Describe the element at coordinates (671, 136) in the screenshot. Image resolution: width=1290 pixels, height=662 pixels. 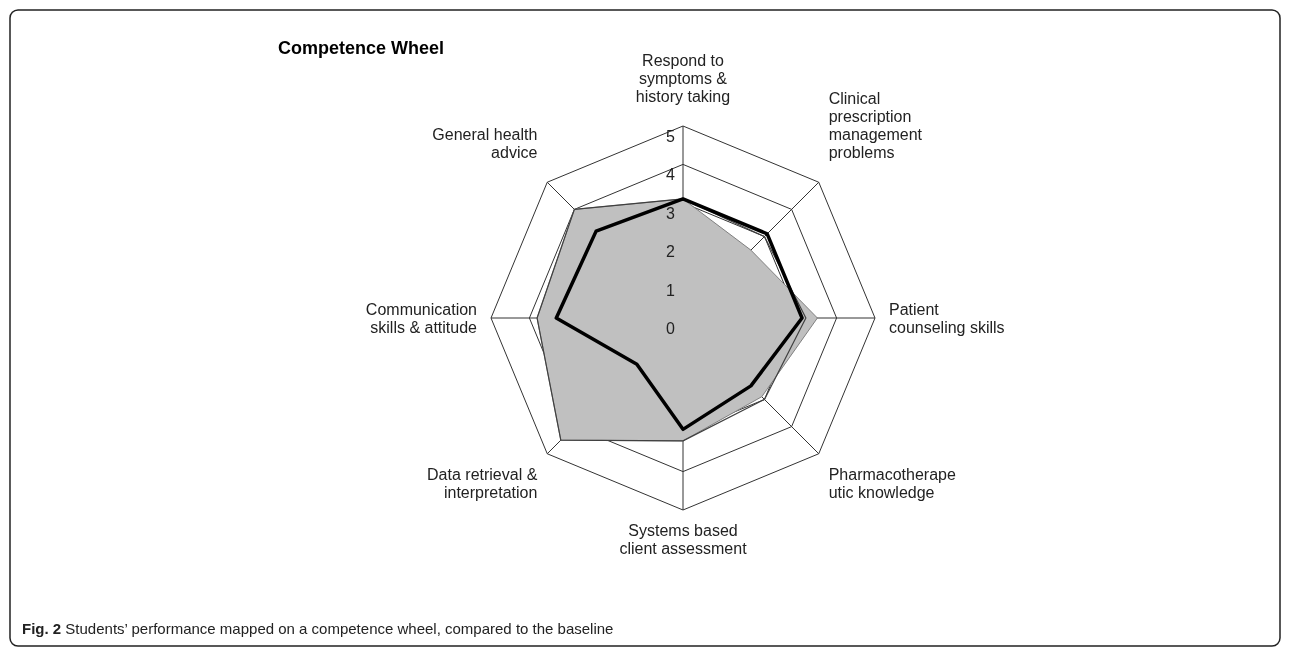
I see `y-tick-label: 5` at that location.